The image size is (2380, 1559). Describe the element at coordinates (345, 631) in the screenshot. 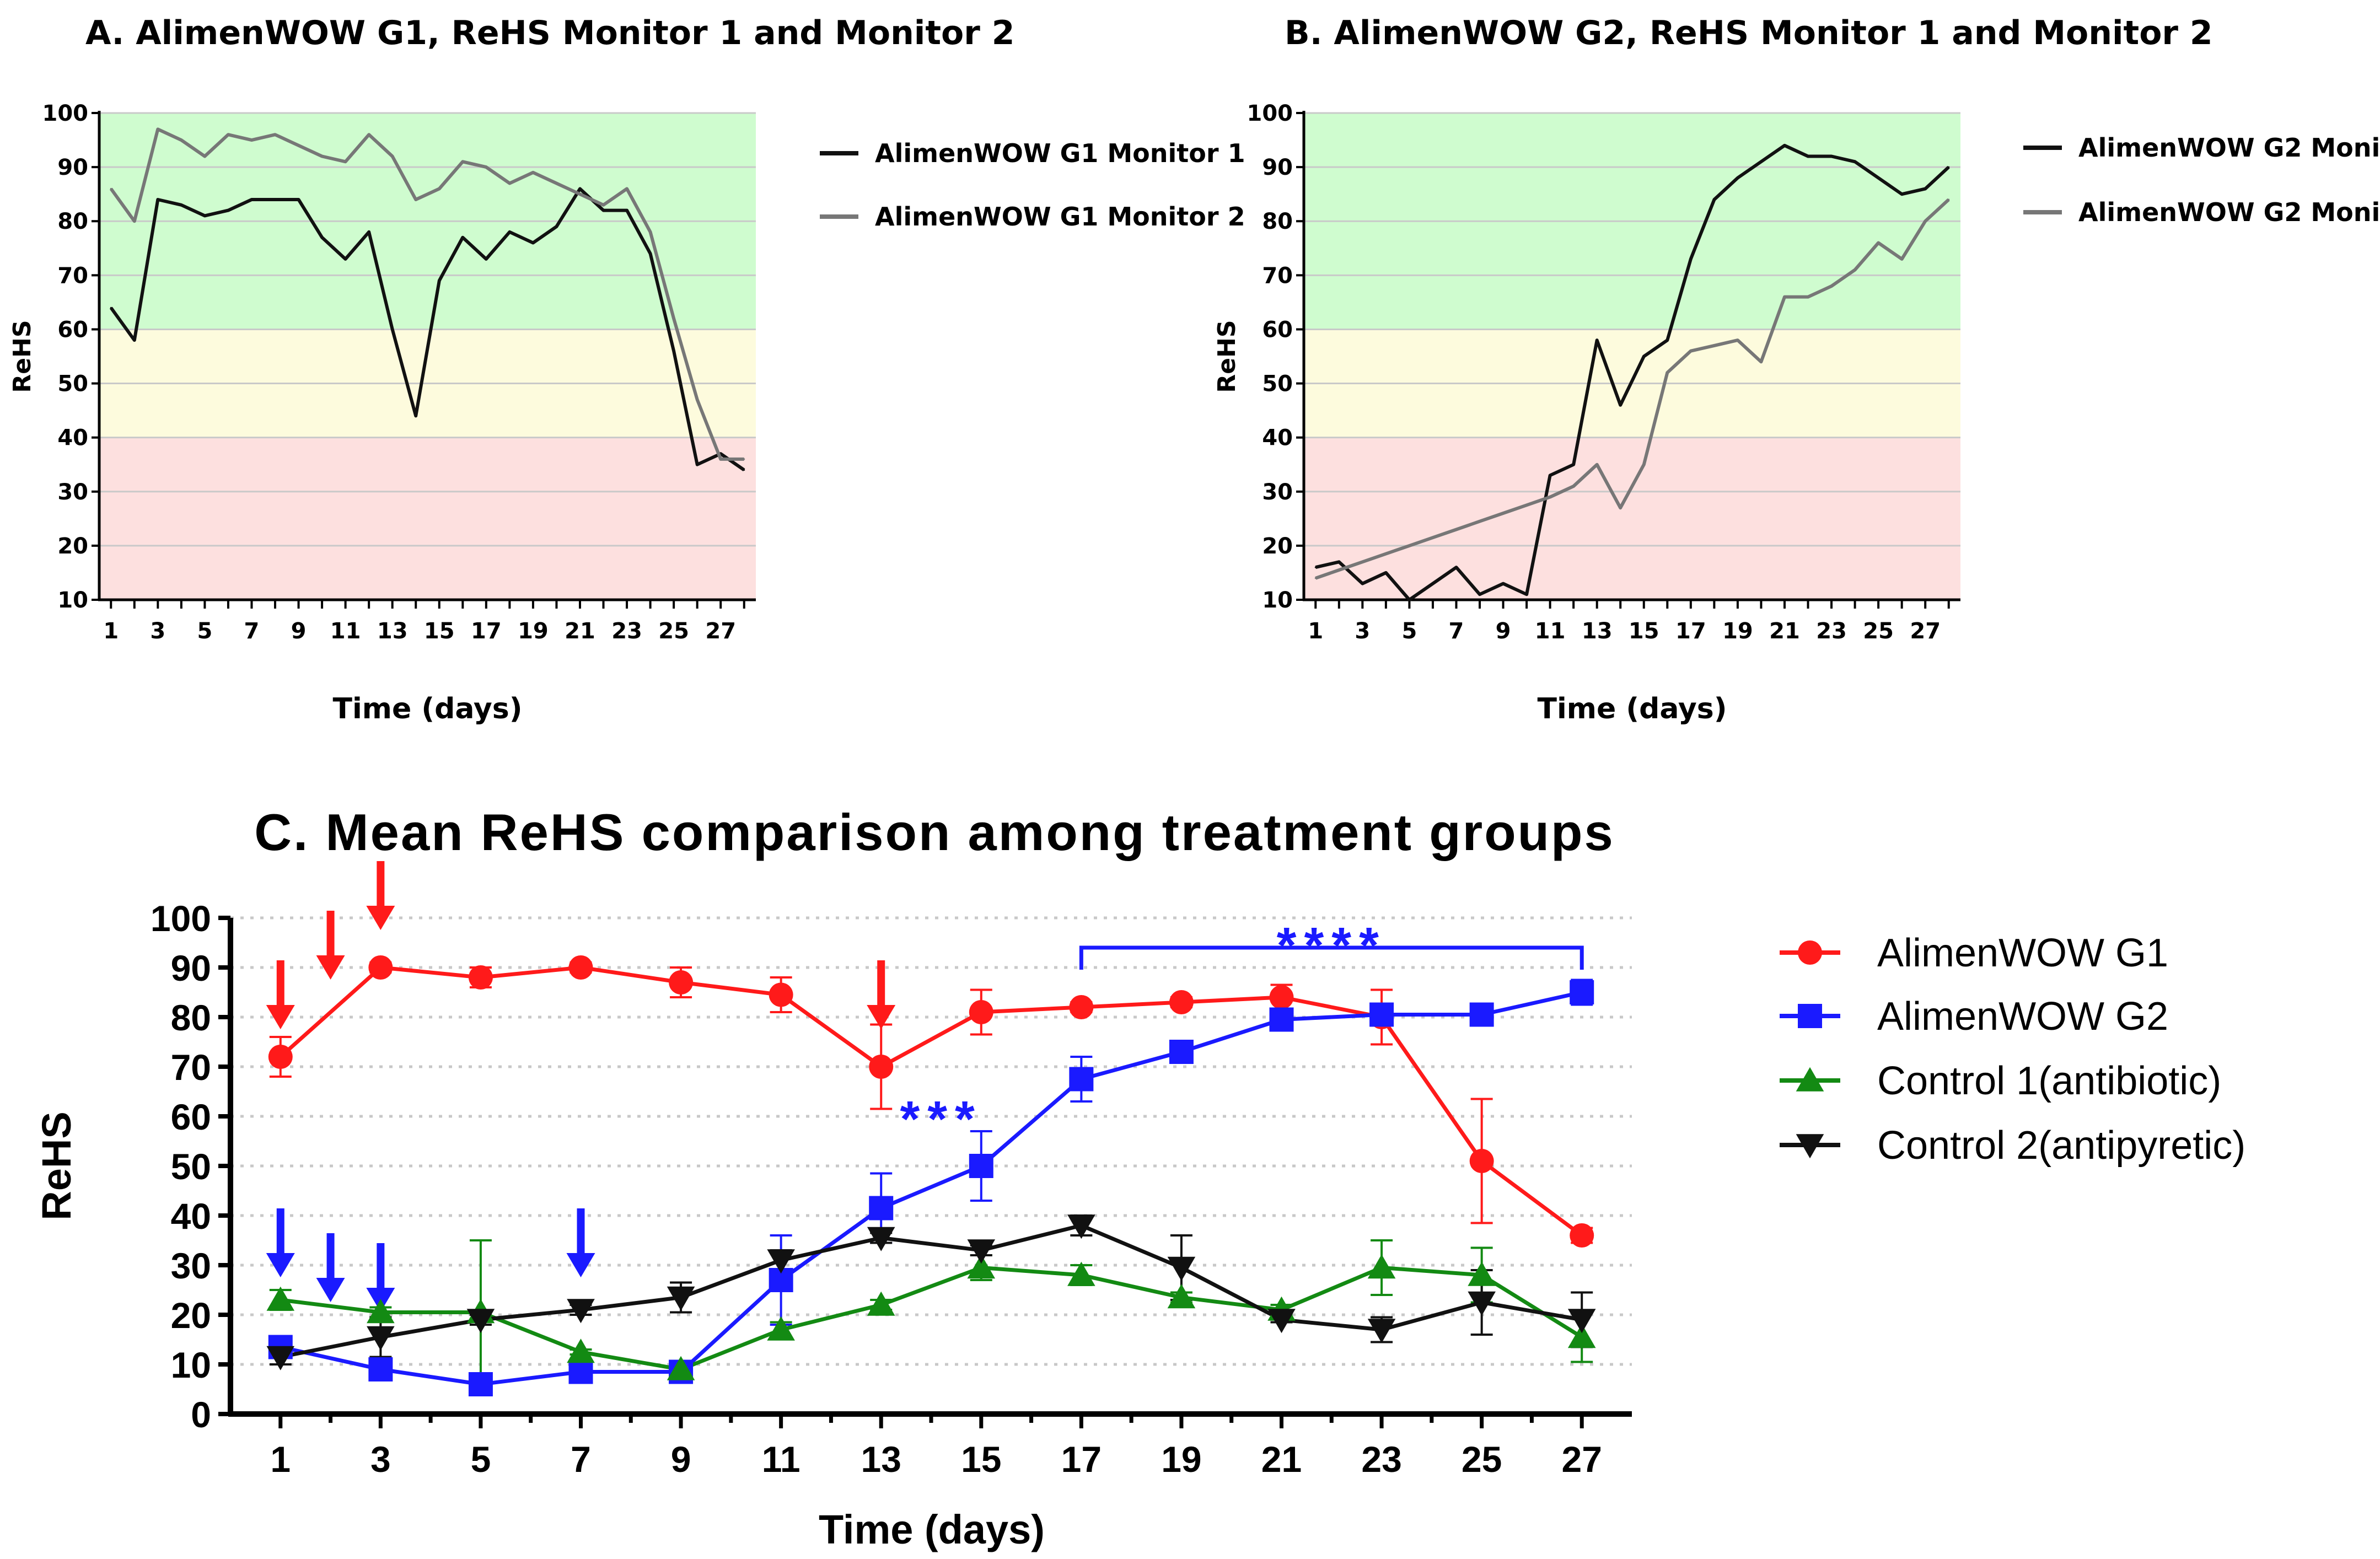

I see `x-tick-label-11: 11` at that location.